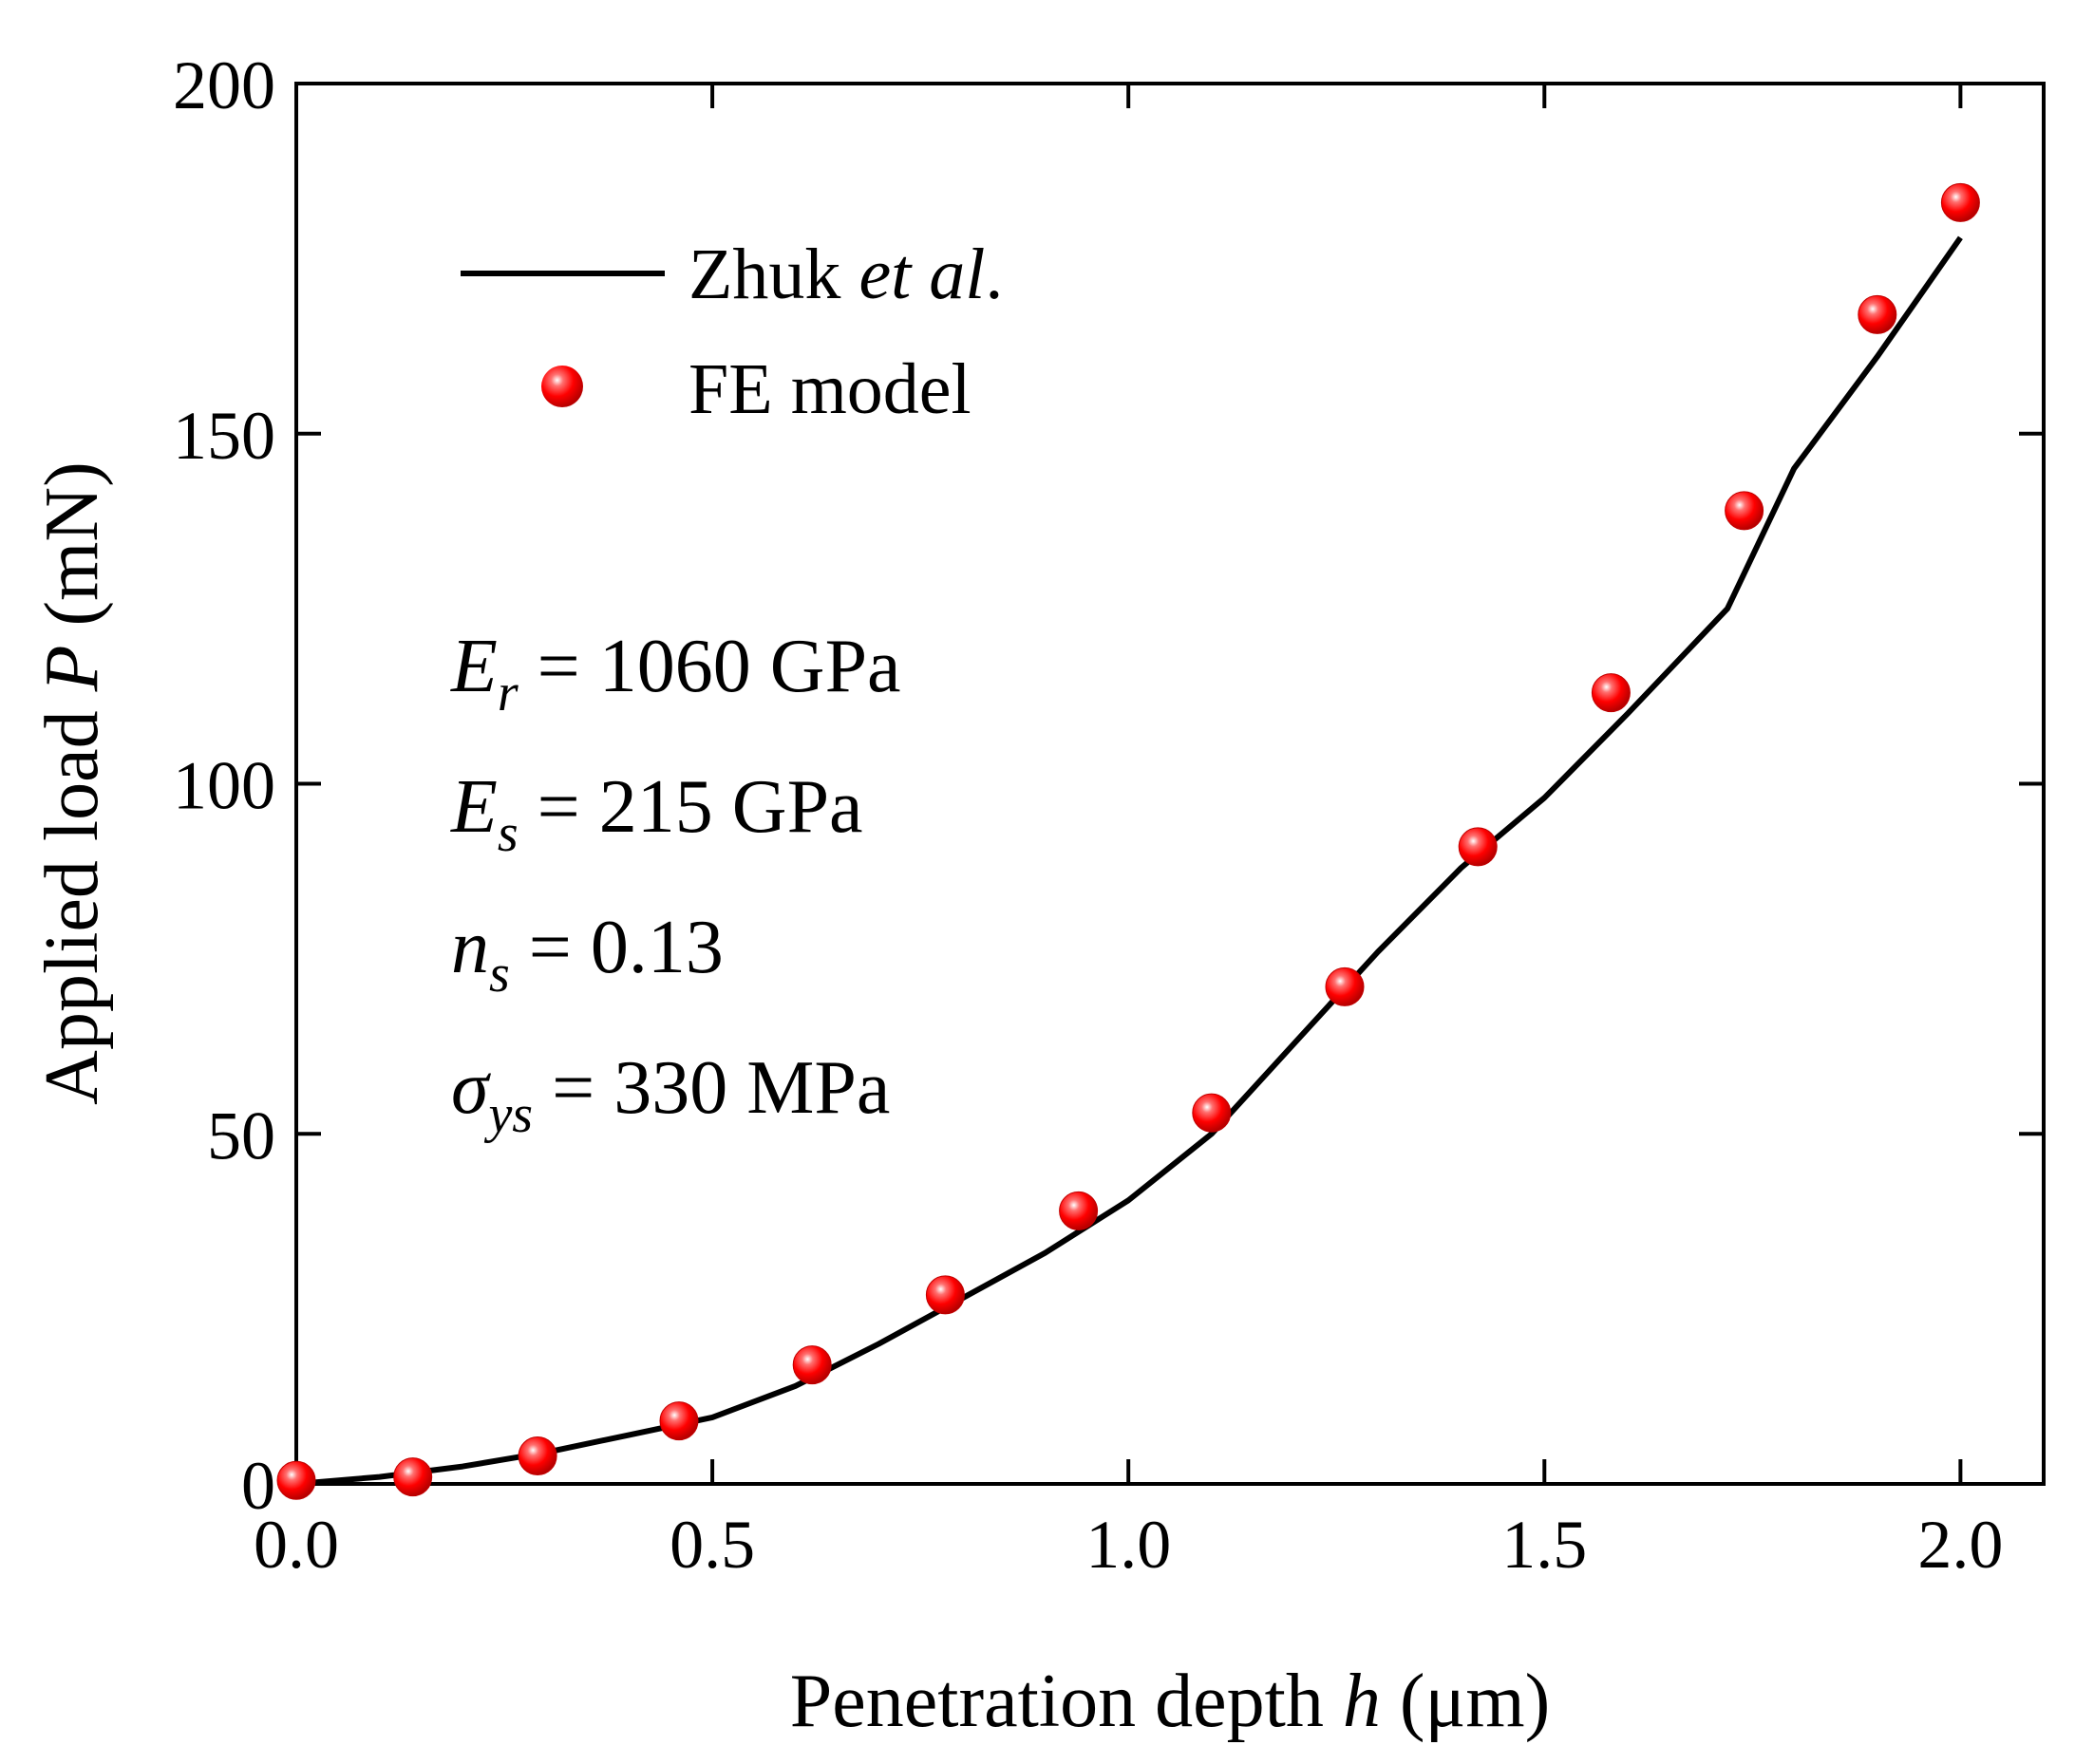  What do you see at coordinates (732, 332) in the screenshot?
I see `legend: Zhuk et al. FE model` at bounding box center [732, 332].